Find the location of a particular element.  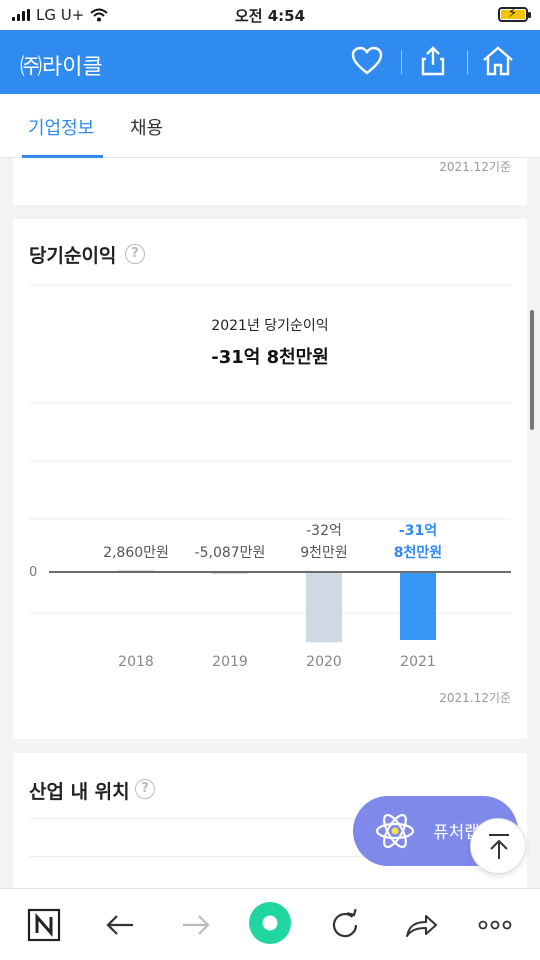

page-title: ㈜라이클 is located at coordinates (61, 67).